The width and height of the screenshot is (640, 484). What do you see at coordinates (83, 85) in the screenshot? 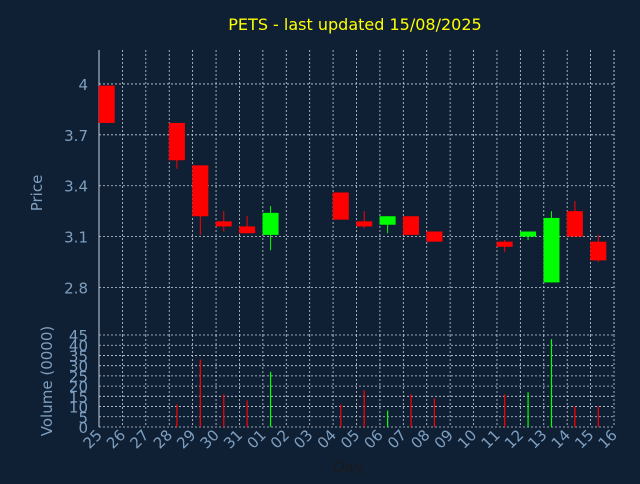
I see `price-y-tick-label: 4` at bounding box center [83, 85].